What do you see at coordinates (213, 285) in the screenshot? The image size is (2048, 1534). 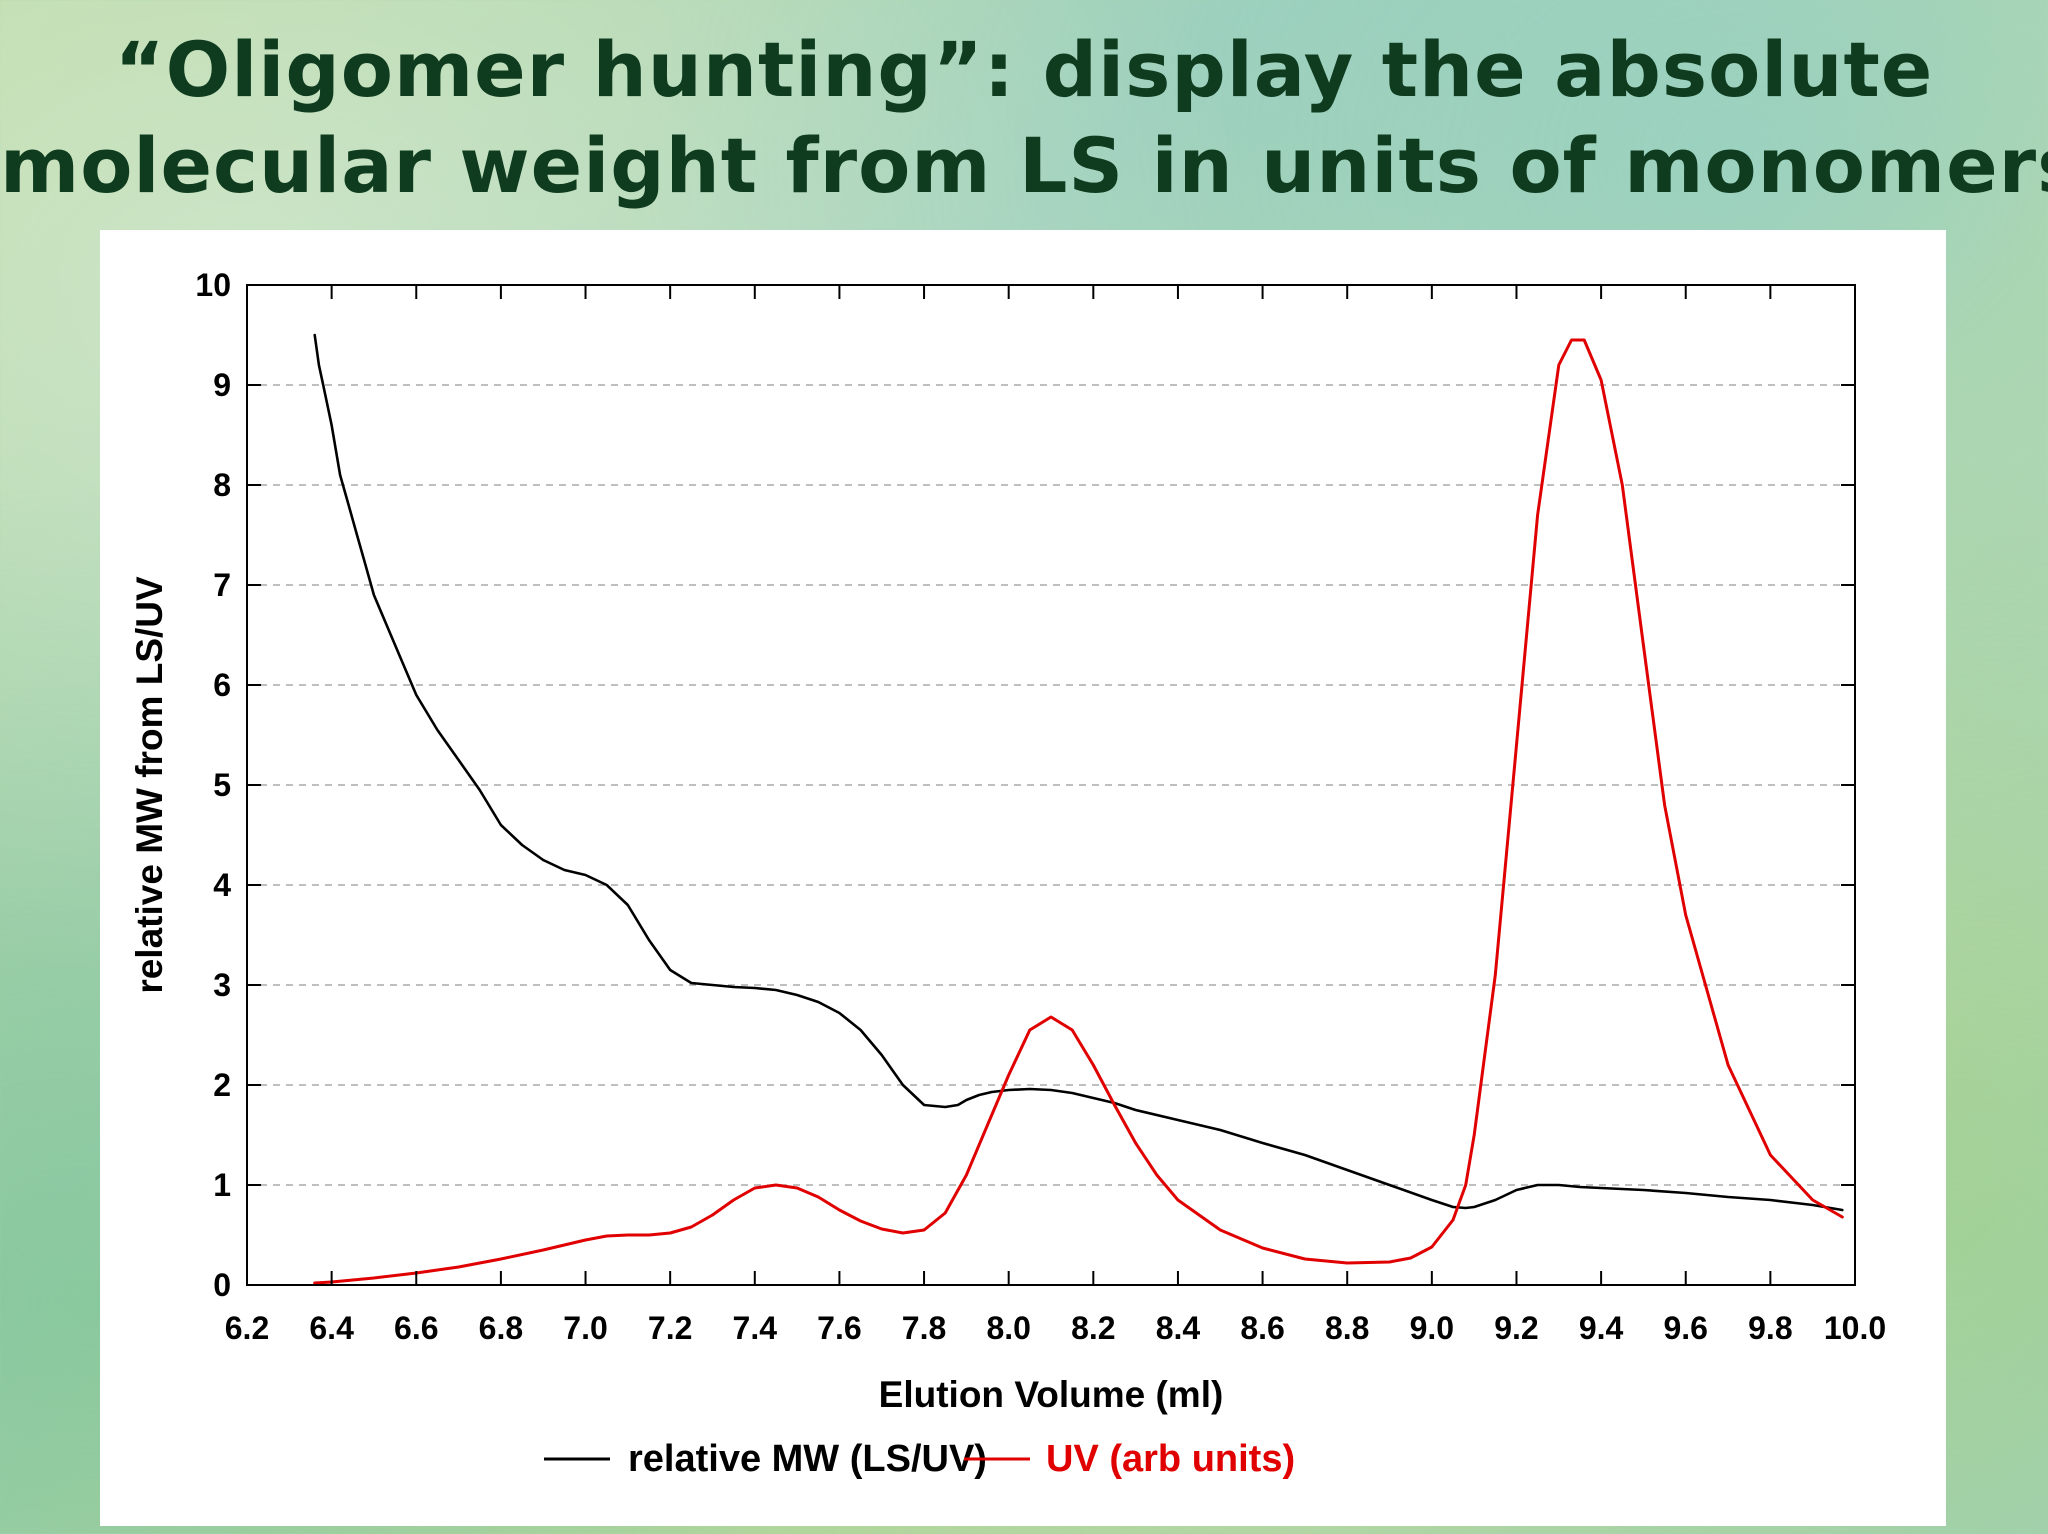 I see `y-tick-label-10: 10` at bounding box center [213, 285].